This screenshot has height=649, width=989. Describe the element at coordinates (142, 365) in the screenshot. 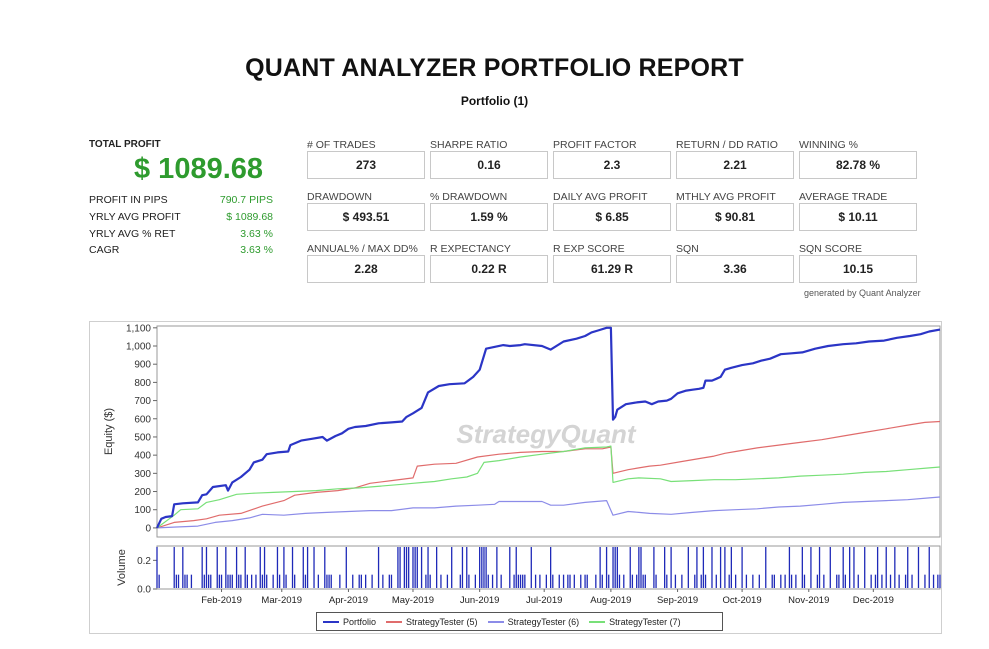

I see `y-tick-label: 900` at that location.